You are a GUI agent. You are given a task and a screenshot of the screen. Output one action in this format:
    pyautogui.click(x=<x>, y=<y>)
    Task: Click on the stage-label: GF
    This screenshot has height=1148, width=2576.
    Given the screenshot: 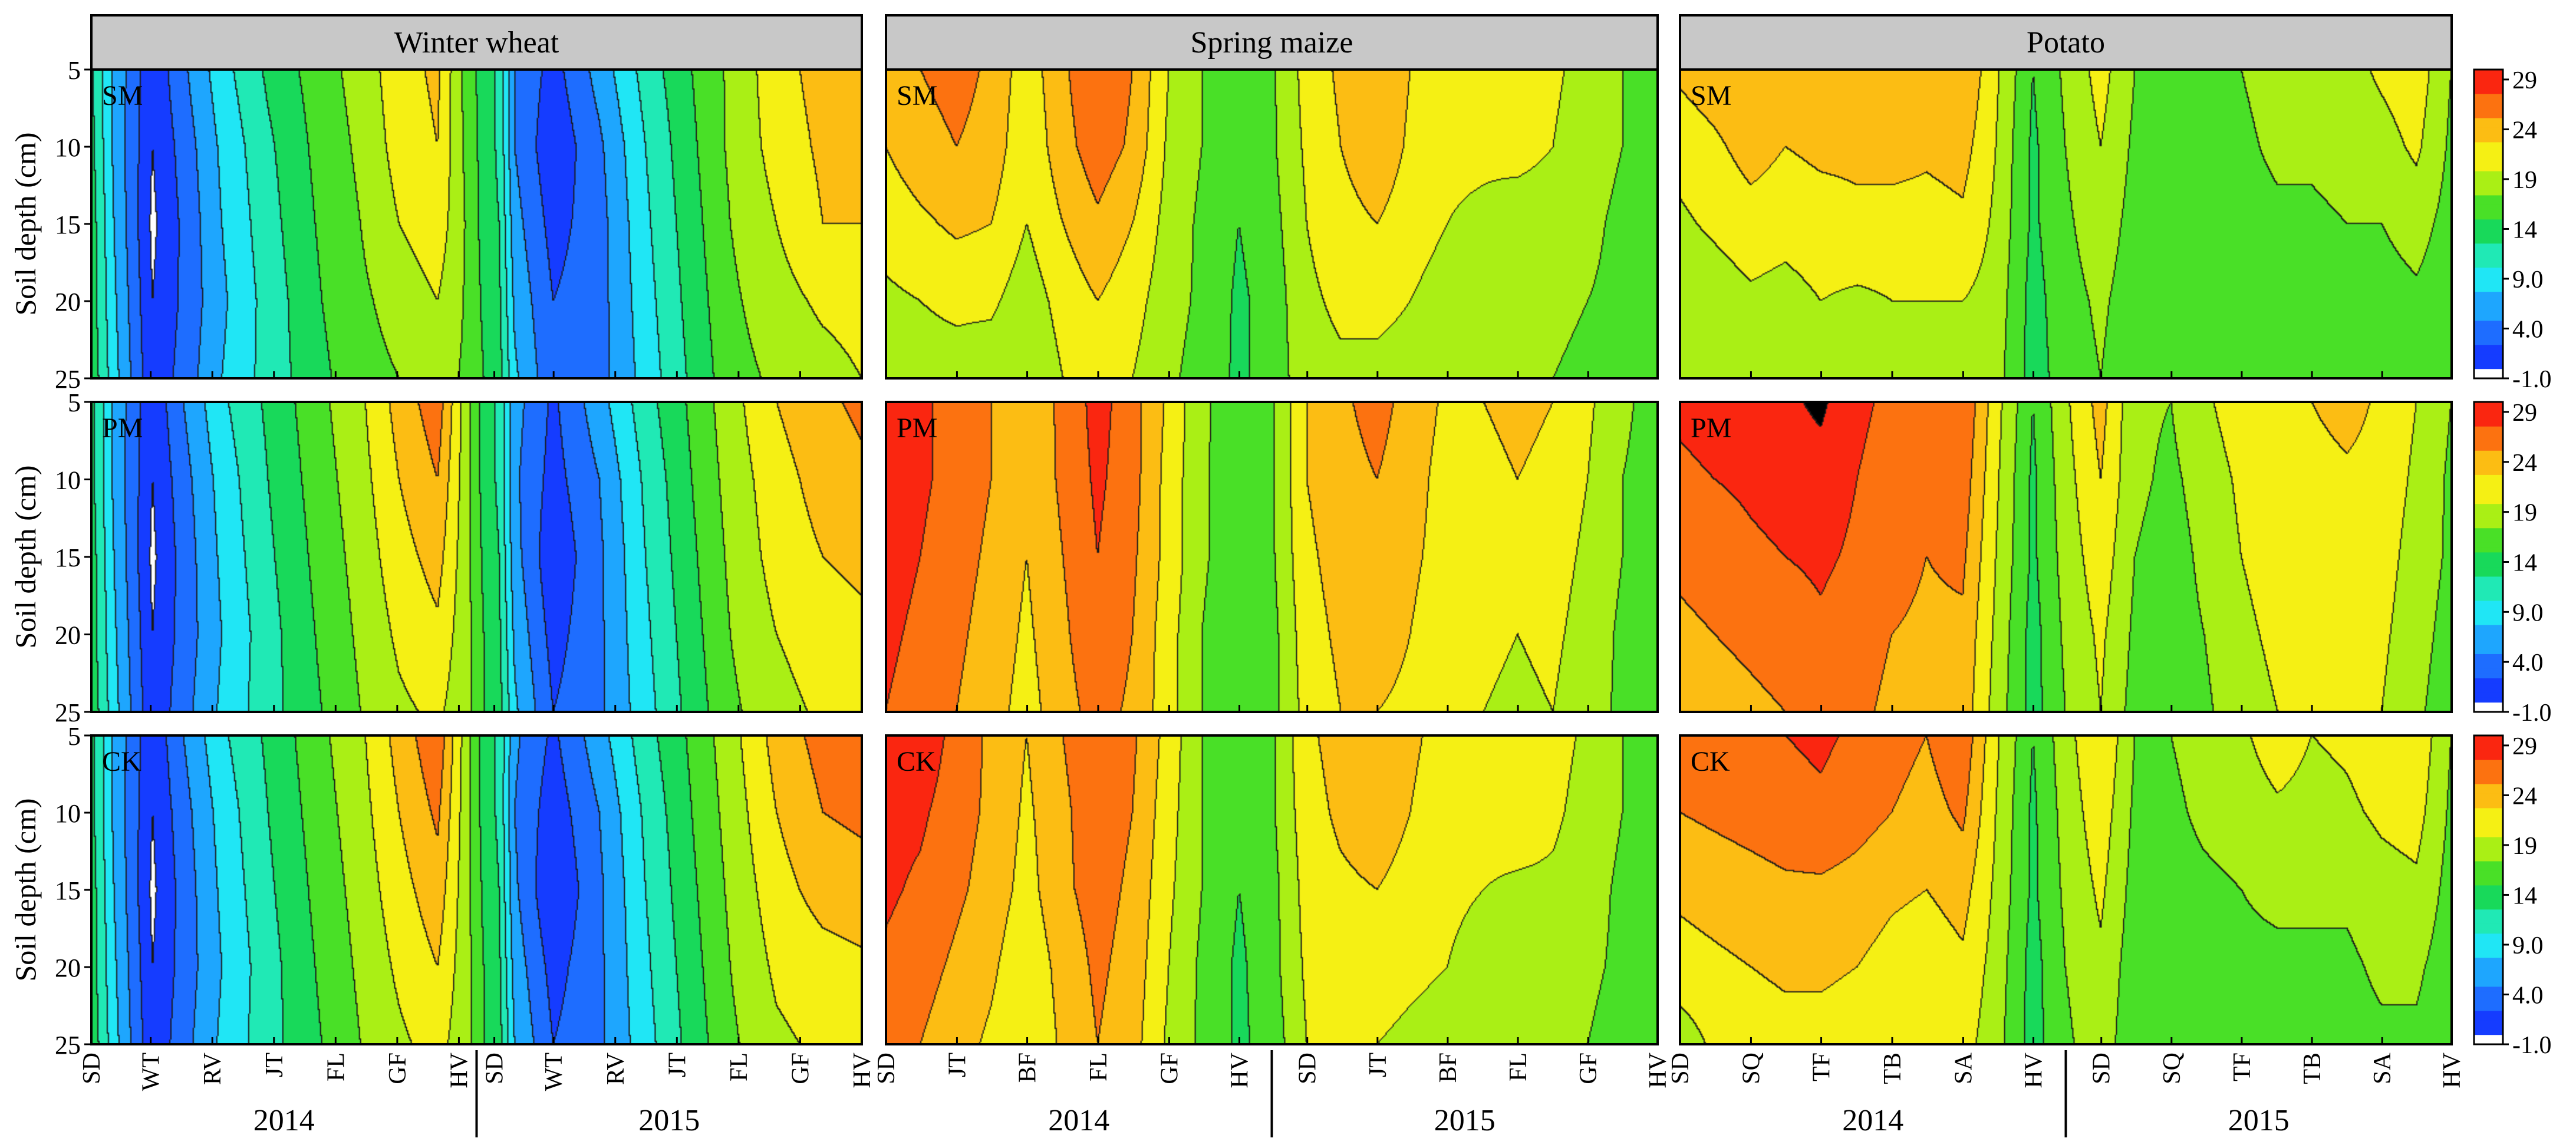 What is the action you would take?
    pyautogui.click(x=800, y=1068)
    